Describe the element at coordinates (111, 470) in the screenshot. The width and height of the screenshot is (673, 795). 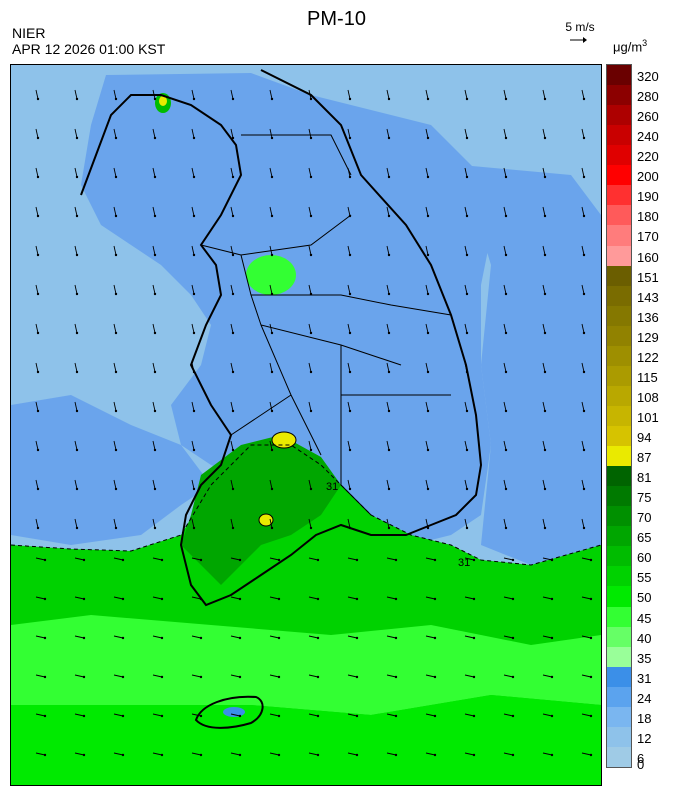
I see `region-mid-blue-west` at that location.